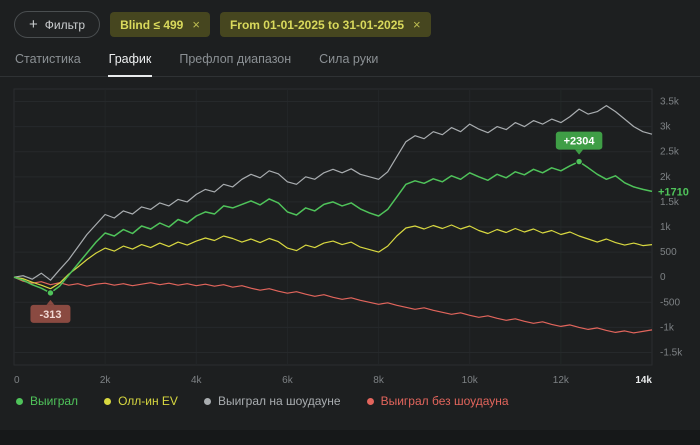 The width and height of the screenshot is (700, 445). What do you see at coordinates (670, 102) in the screenshot?
I see `y-axis-label: 3.5k` at bounding box center [670, 102].